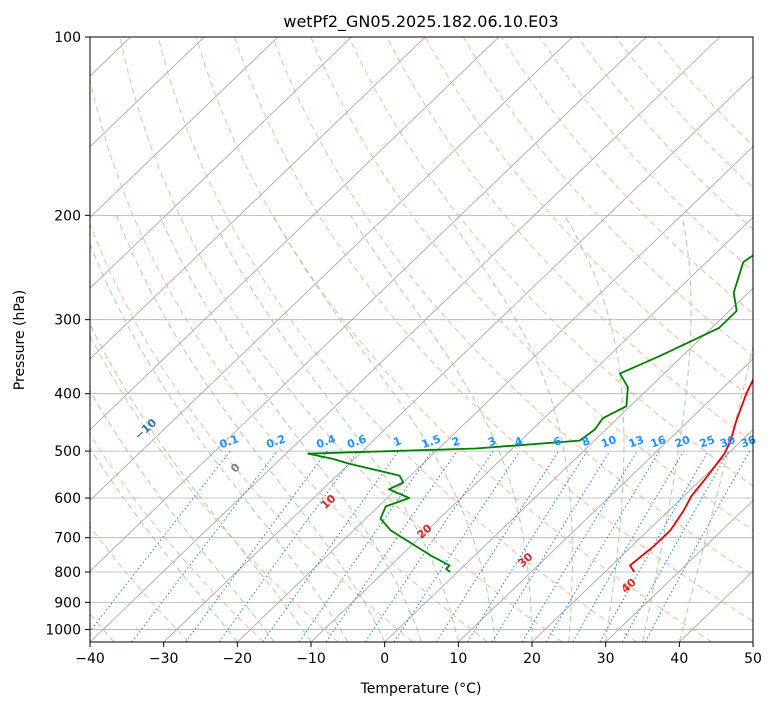 The image size is (775, 708). Describe the element at coordinates (67, 321) in the screenshot. I see `y-tick-label: 300` at that location.